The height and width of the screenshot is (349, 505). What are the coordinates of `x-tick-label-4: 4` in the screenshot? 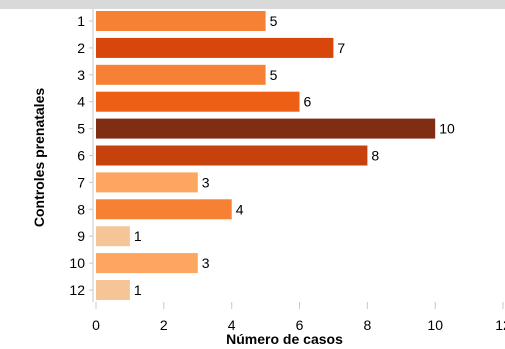 It's located at (232, 325).